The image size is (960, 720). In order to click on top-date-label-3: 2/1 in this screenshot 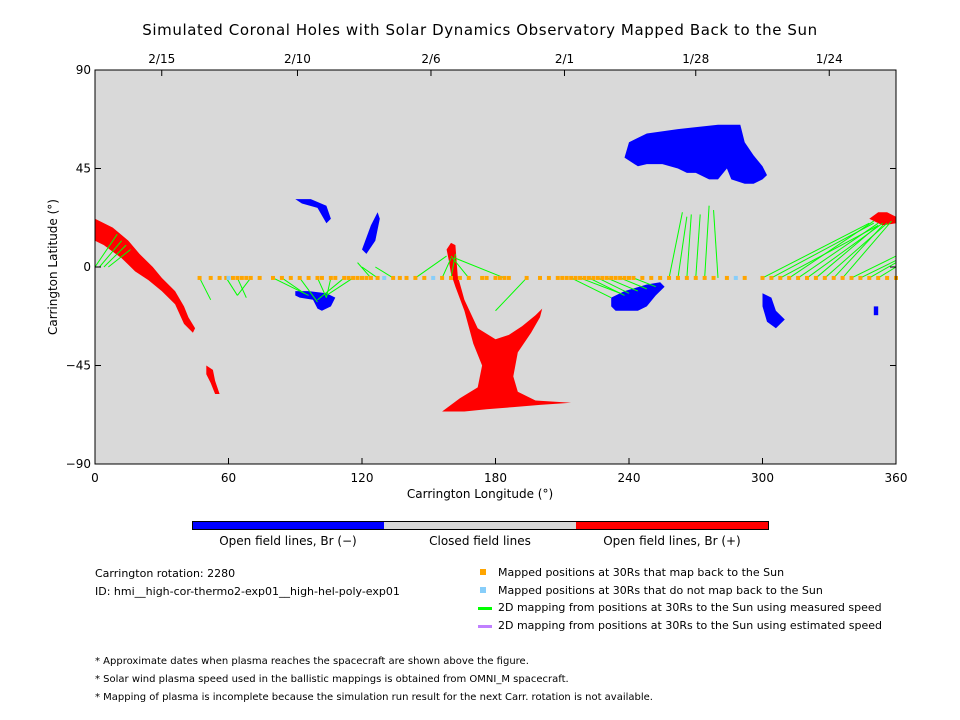, I will do `click(564, 59)`.